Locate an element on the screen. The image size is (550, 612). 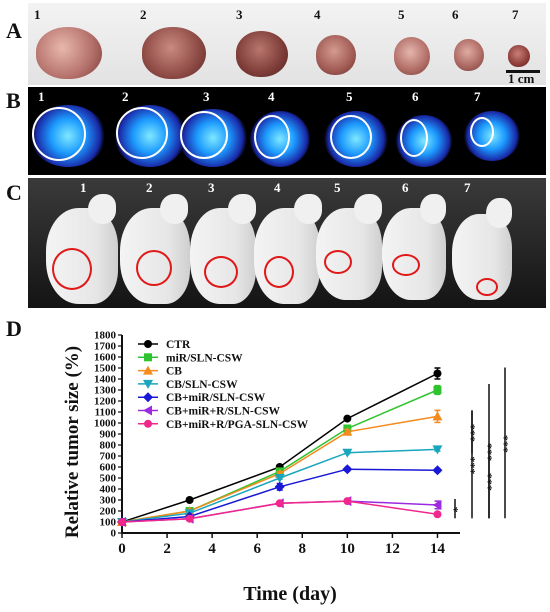
mouse-number: 7 is located at coordinates (467, 187).